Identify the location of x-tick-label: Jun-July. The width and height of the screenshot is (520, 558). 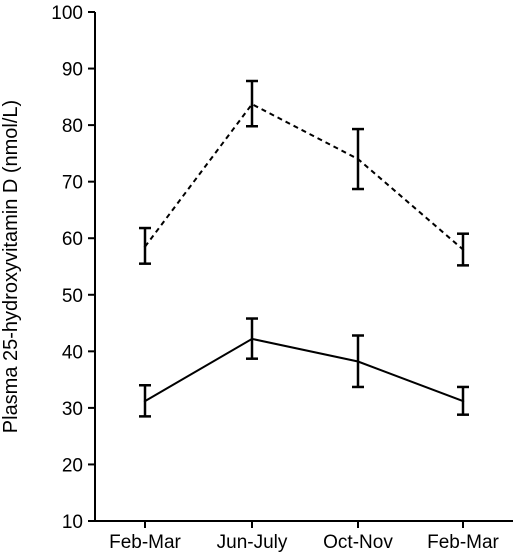
(252, 542).